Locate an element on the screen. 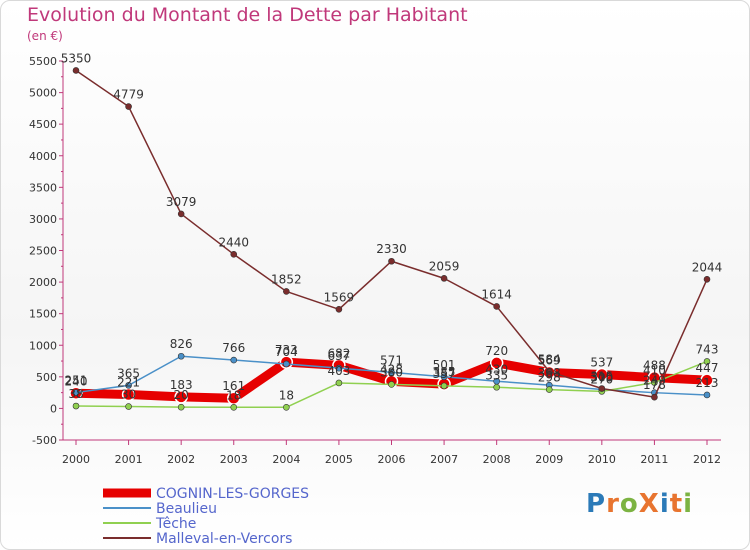 This screenshot has height=550, width=750. data-label: 4779 is located at coordinates (128, 95).